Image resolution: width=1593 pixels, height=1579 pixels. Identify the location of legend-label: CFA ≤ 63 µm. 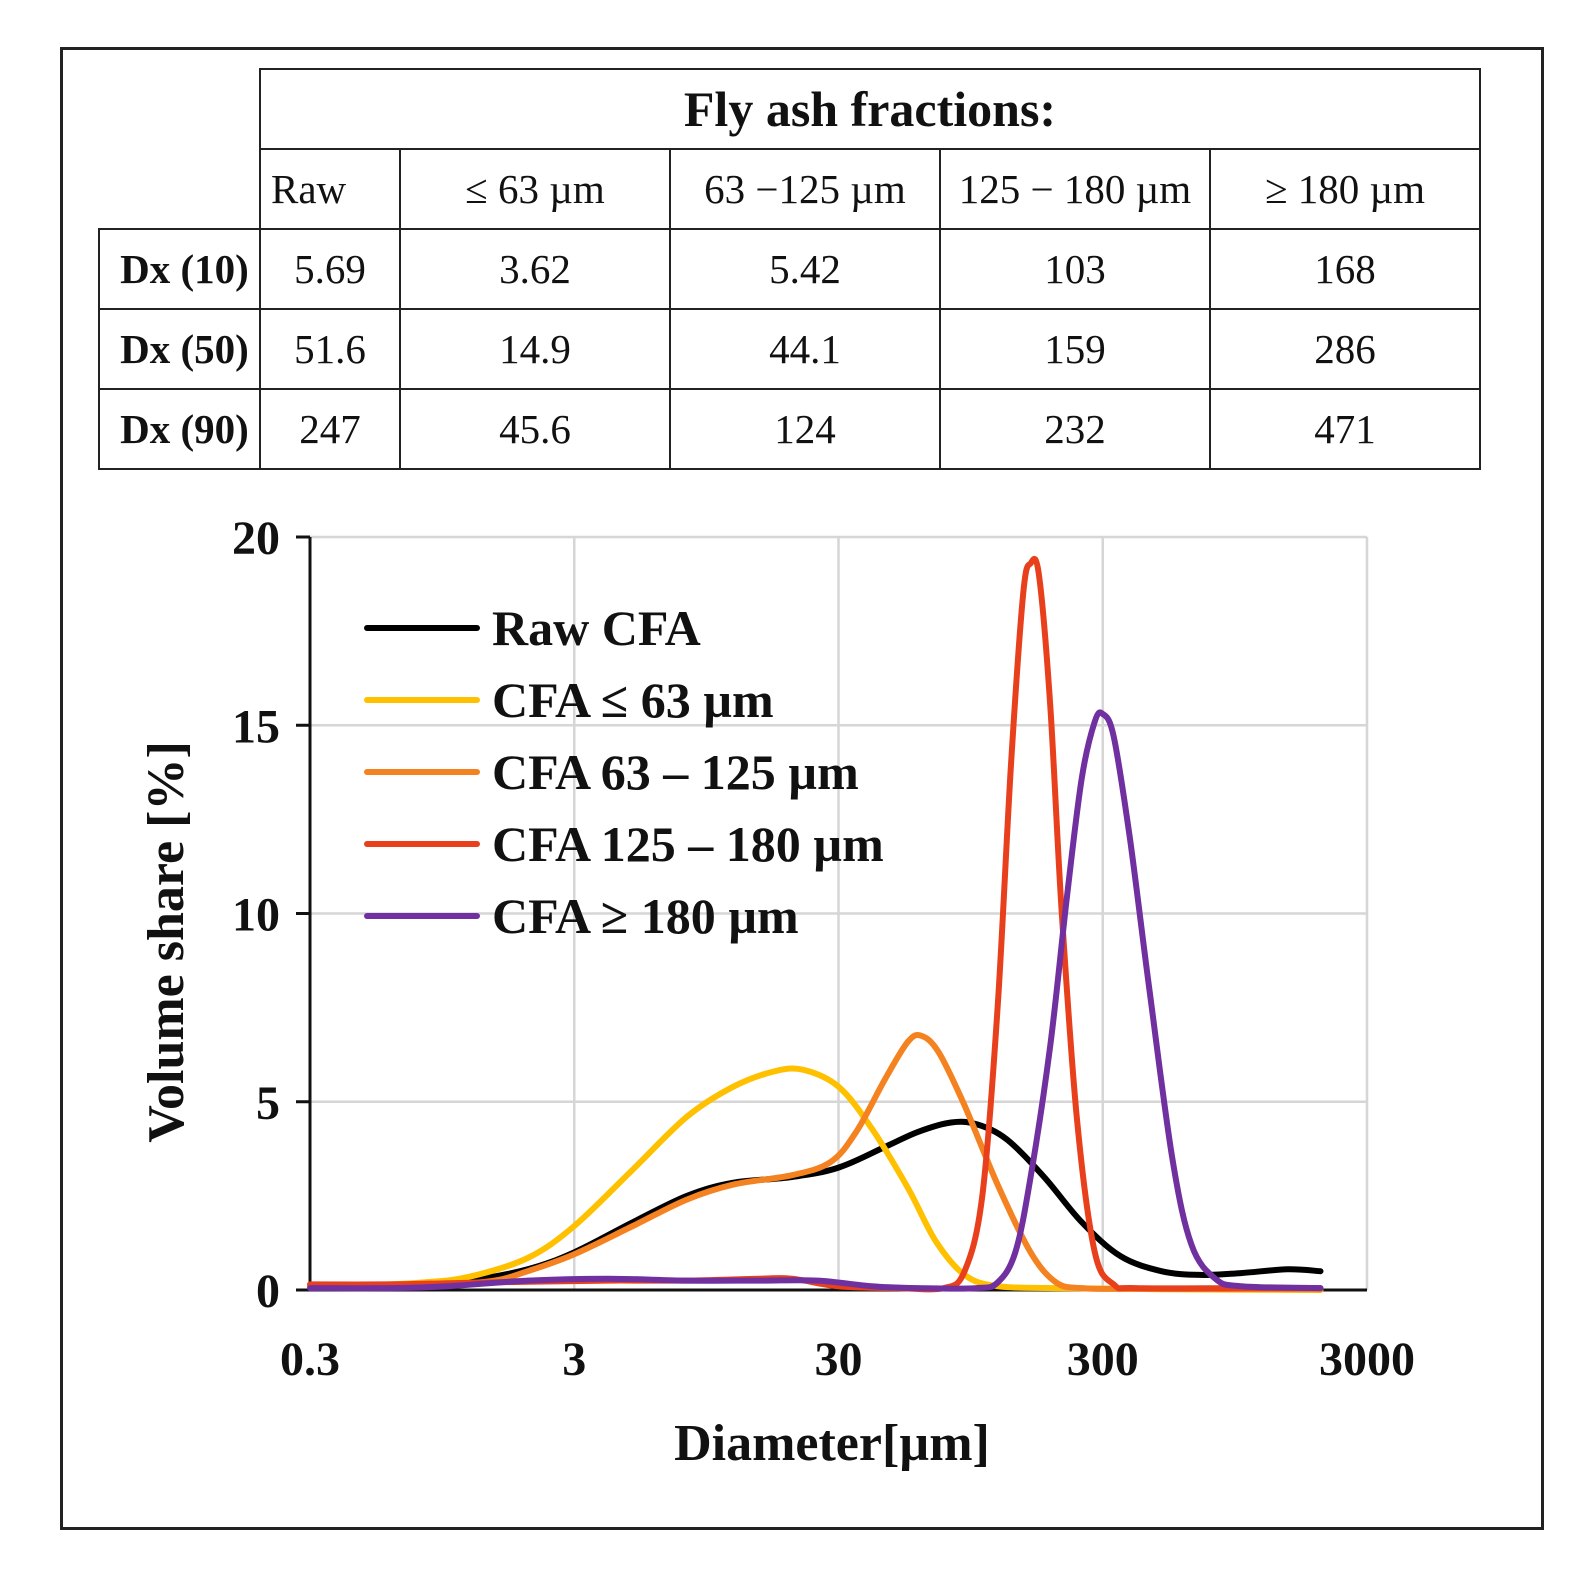
(633, 700).